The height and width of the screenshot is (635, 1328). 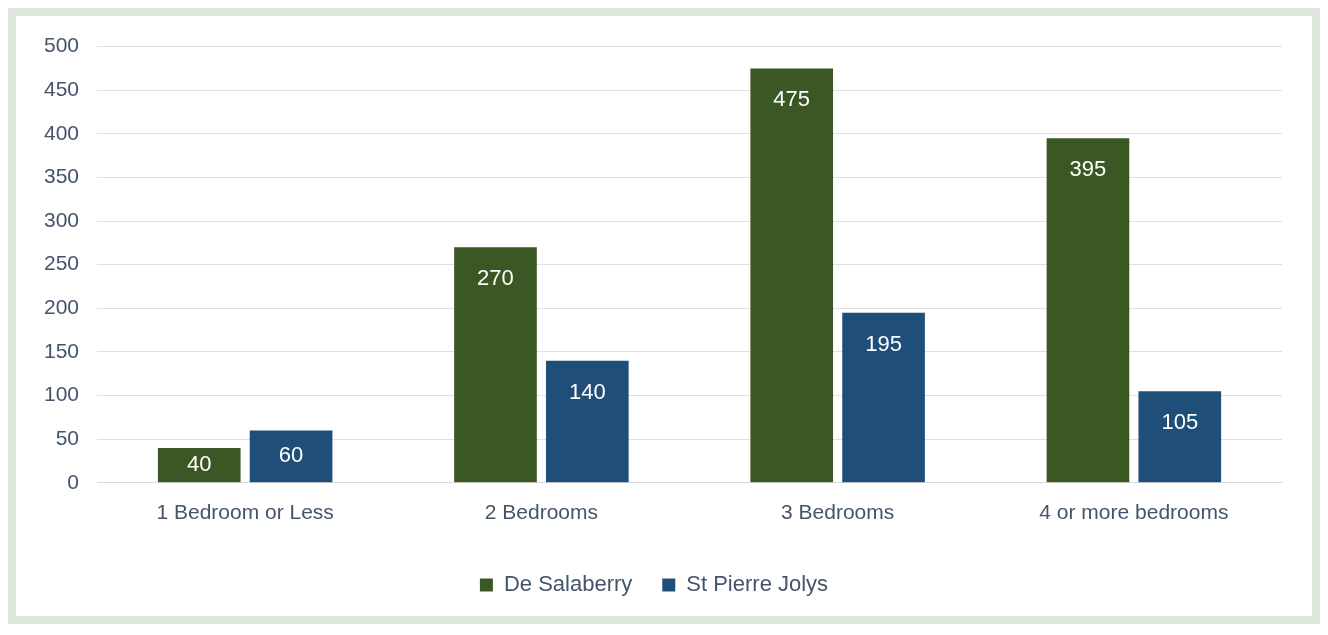 What do you see at coordinates (61, 263) in the screenshot?
I see `y-tick-label: 250` at bounding box center [61, 263].